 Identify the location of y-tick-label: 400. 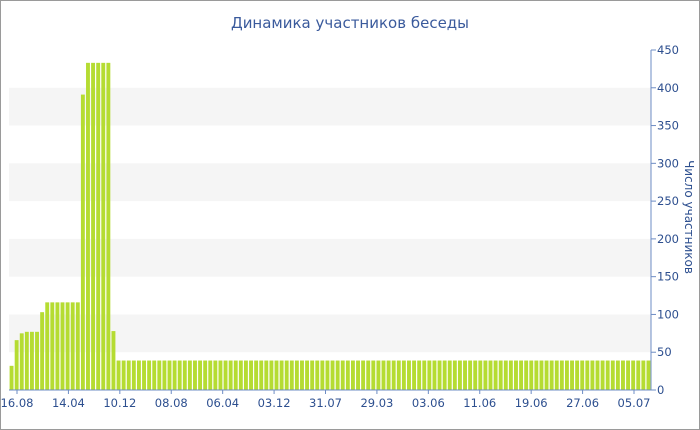
(668, 88).